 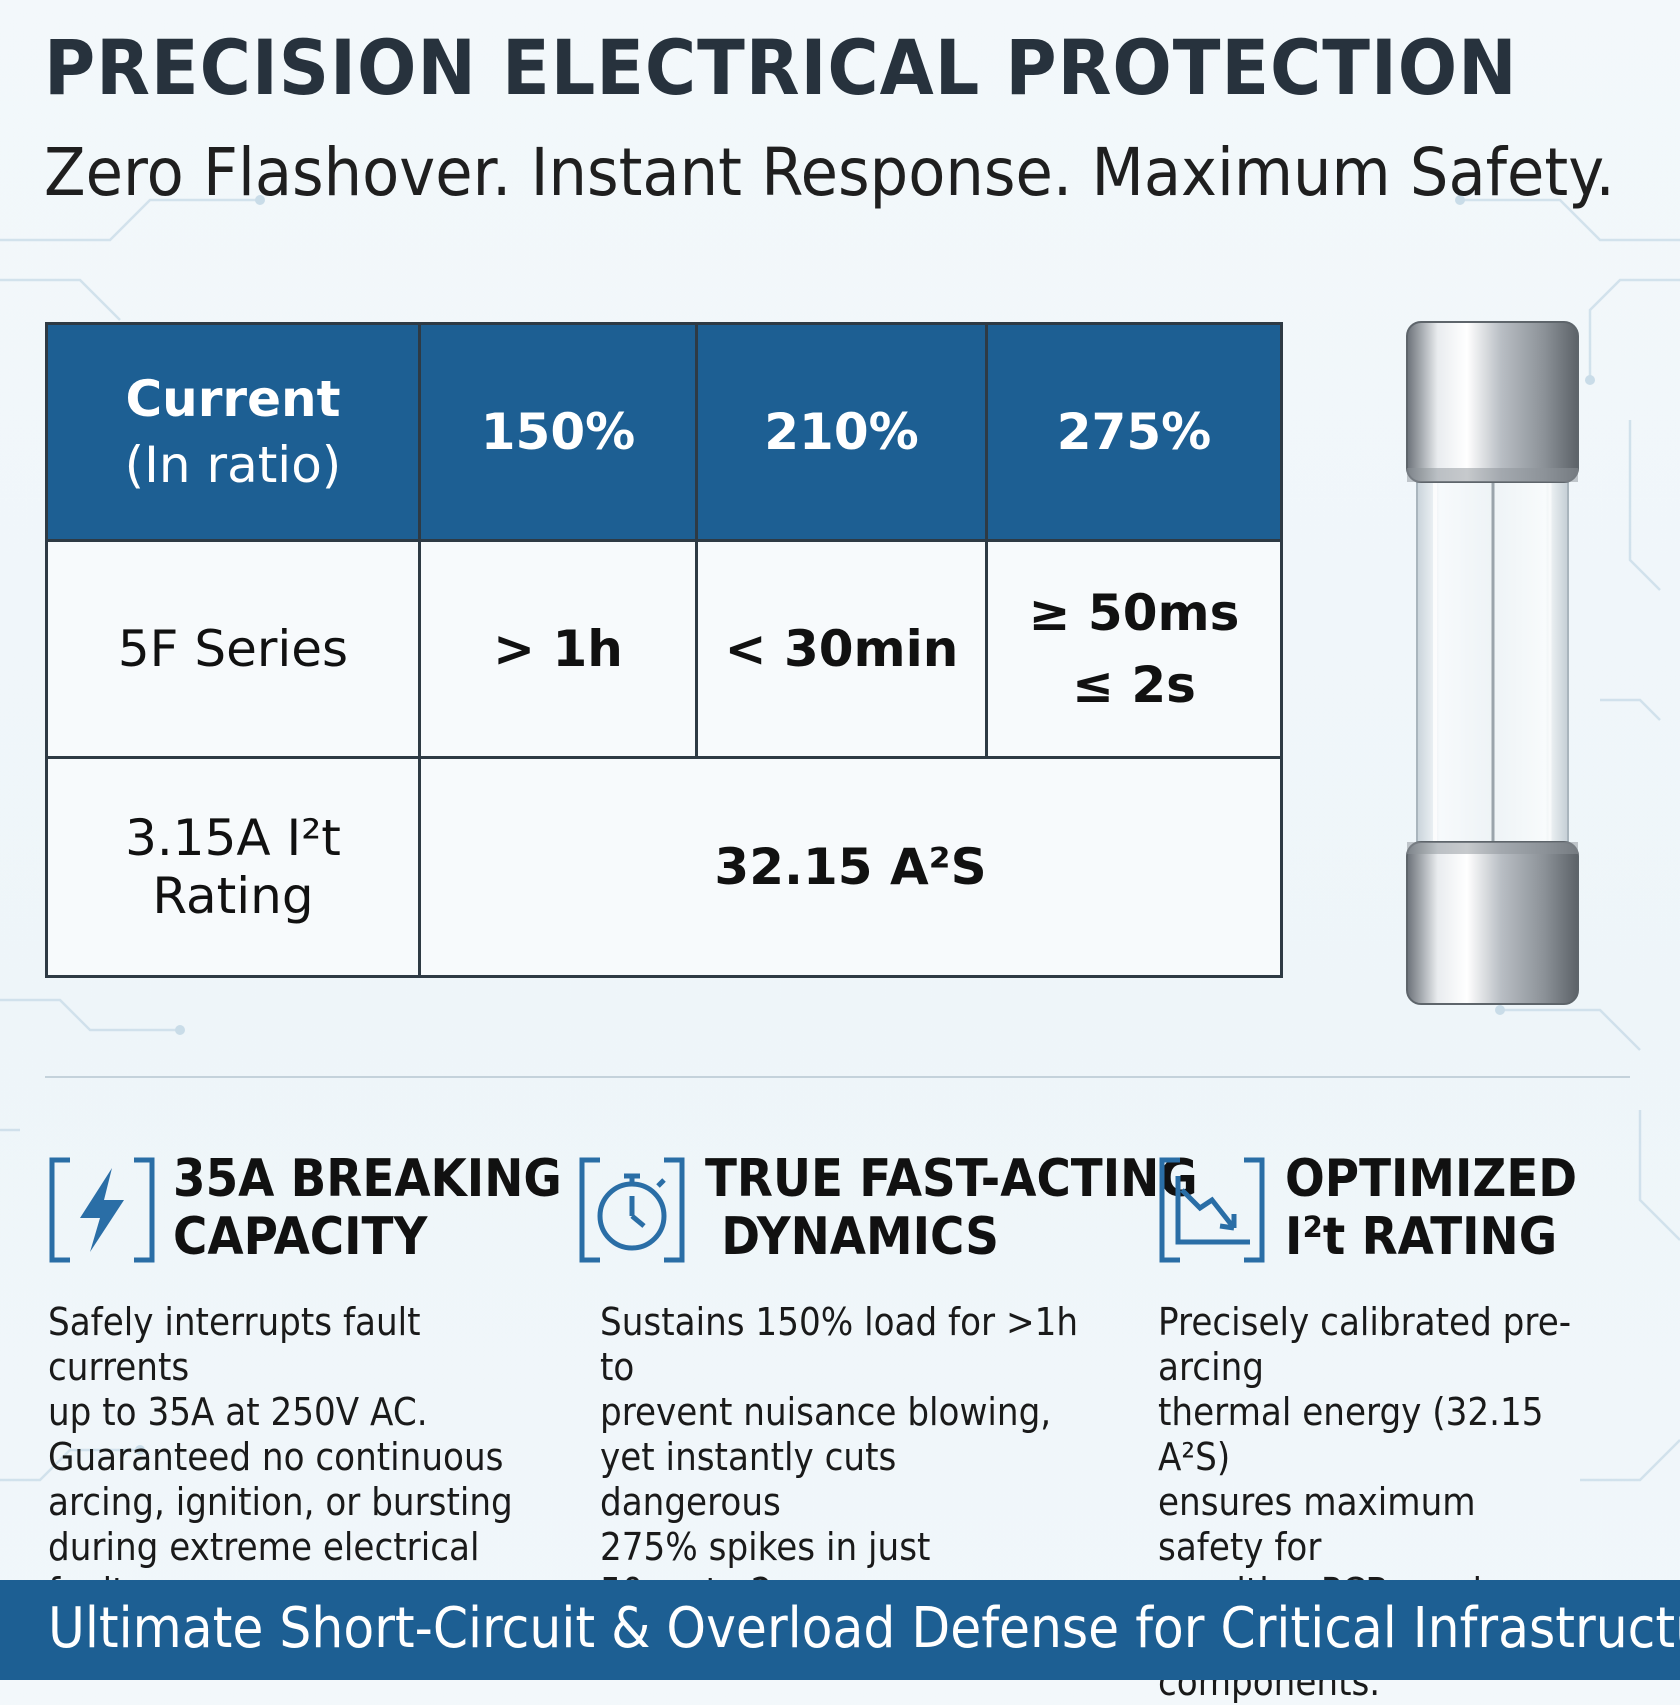 What do you see at coordinates (781, 67) in the screenshot?
I see `page-title: PRECISION ELECTRICAL PROTECTION` at bounding box center [781, 67].